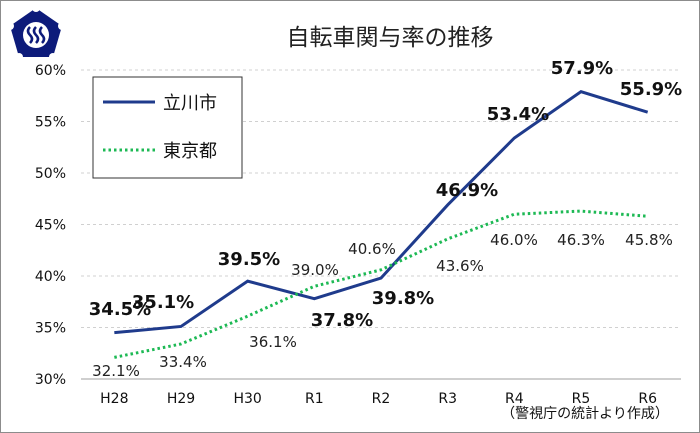  Describe the element at coordinates (181, 399) in the screenshot. I see `x-tick-label: H29` at that location.